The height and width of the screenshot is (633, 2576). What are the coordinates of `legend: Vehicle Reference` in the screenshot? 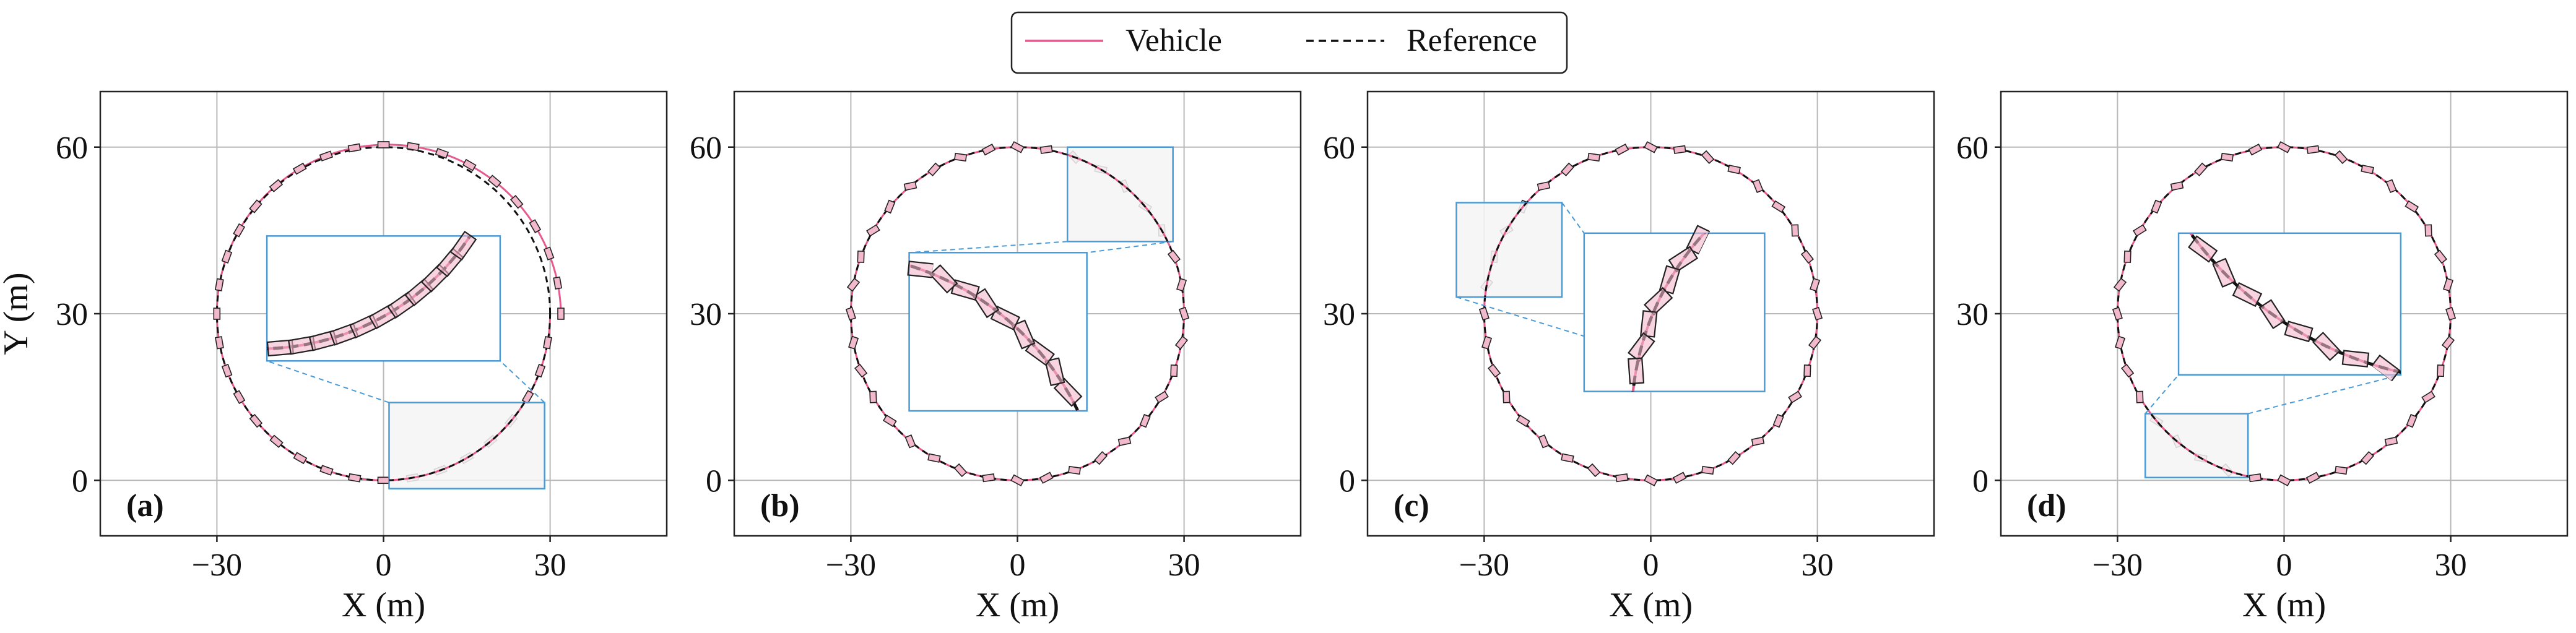 It's located at (1289, 42).